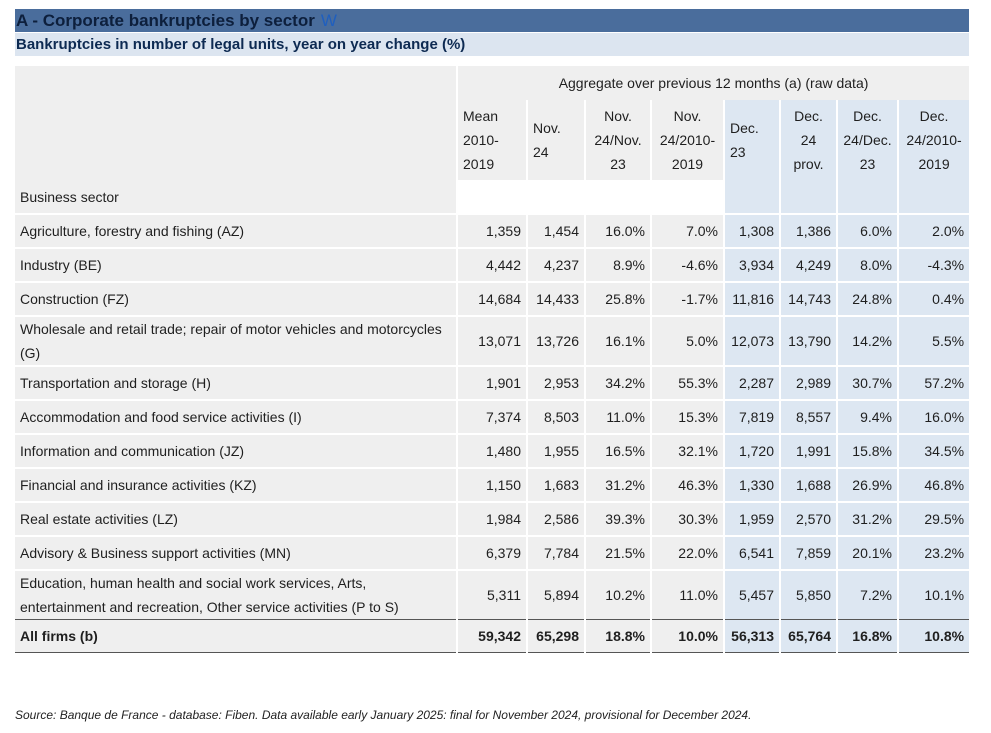  Describe the element at coordinates (236, 298) in the screenshot. I see `sector-name: Construction (FZ)` at that location.